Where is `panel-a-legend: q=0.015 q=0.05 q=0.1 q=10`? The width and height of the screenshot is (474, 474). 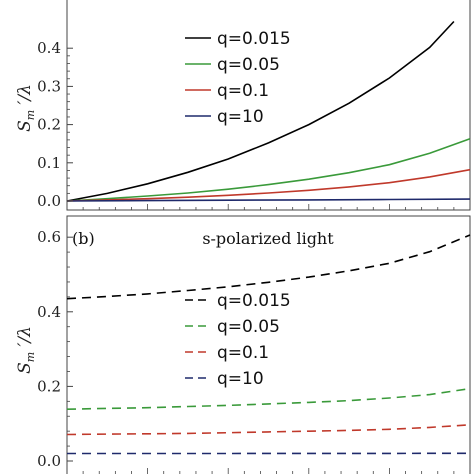 panel-a-legend: q=0.015 q=0.05 q=0.1 q=10 is located at coordinates (238, 78).